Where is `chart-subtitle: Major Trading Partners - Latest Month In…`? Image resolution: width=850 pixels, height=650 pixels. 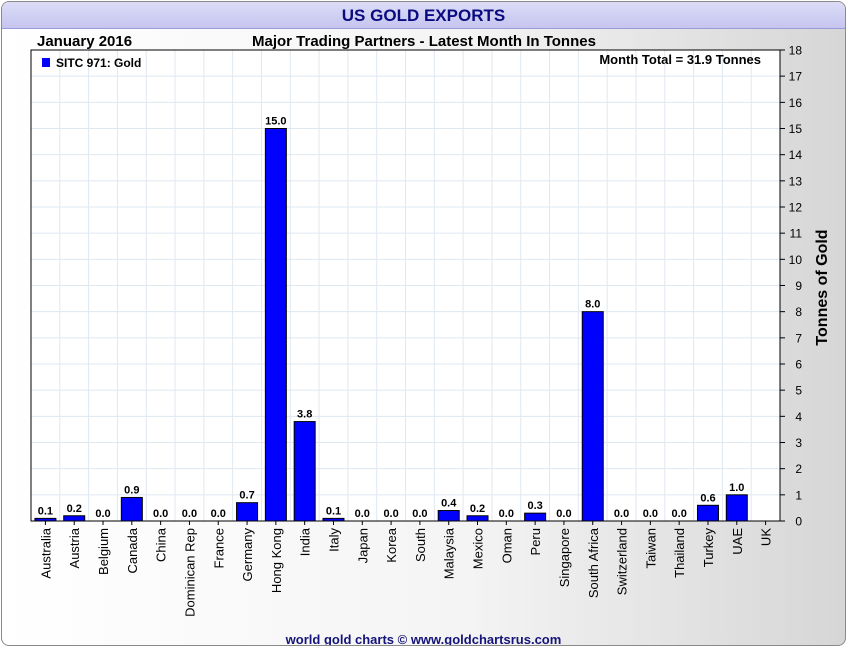
chart-subtitle: Major Trading Partners - Latest Month In… is located at coordinates (424, 41).